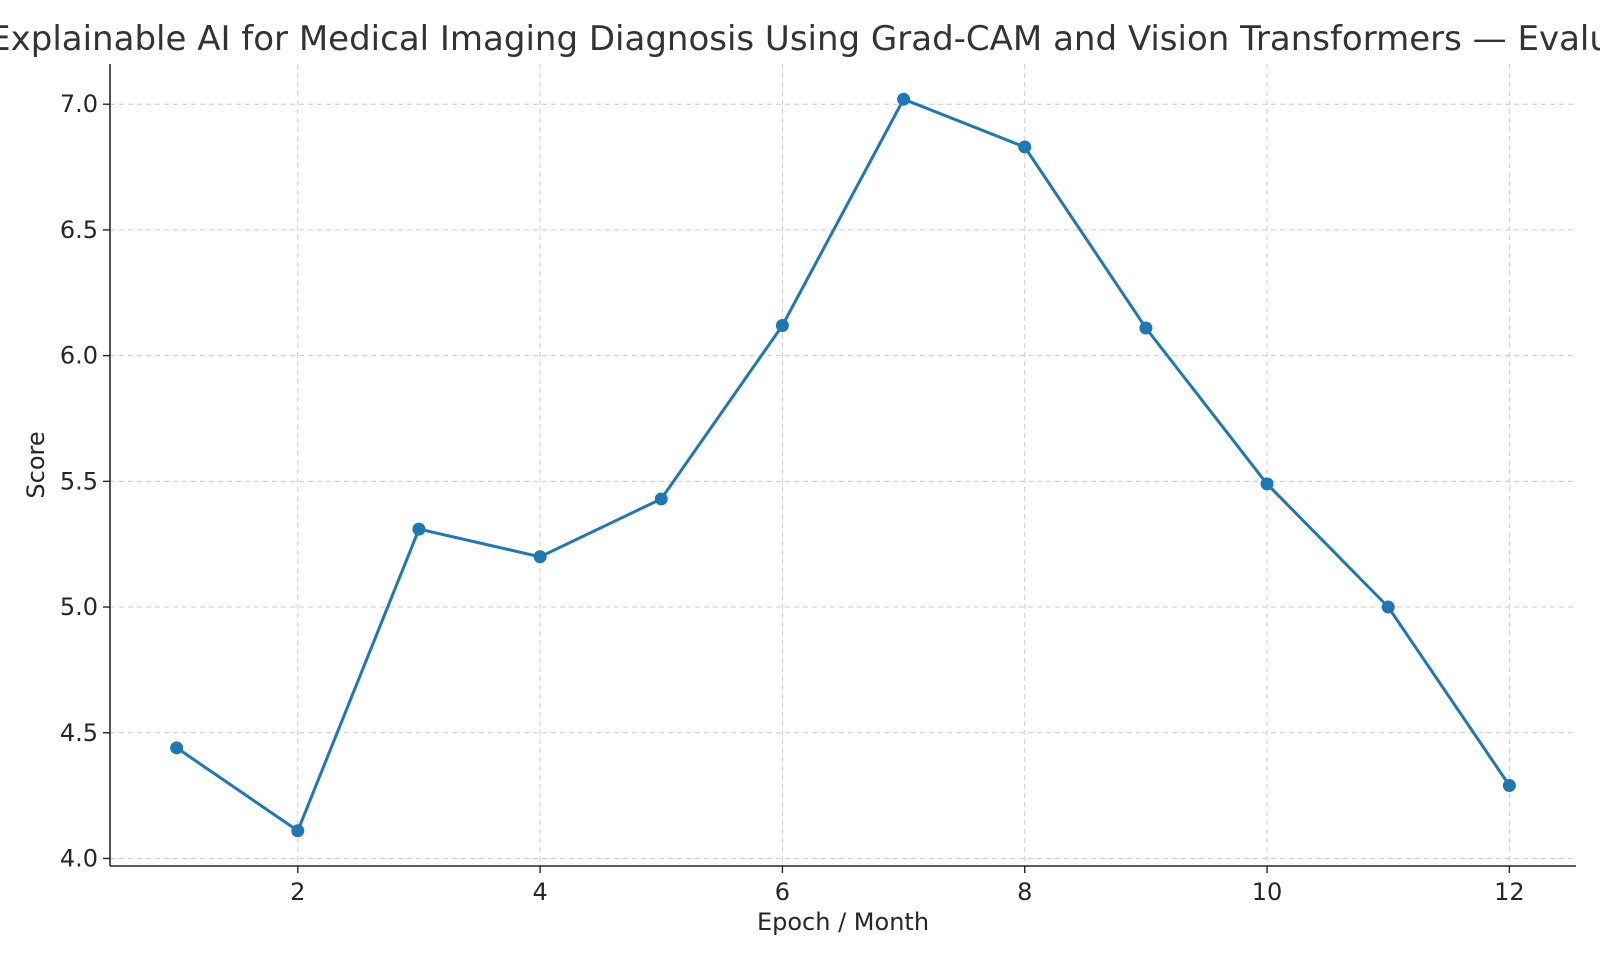 The width and height of the screenshot is (1600, 960). Describe the element at coordinates (79, 104) in the screenshot. I see `y-tick-label: 7.0` at that location.